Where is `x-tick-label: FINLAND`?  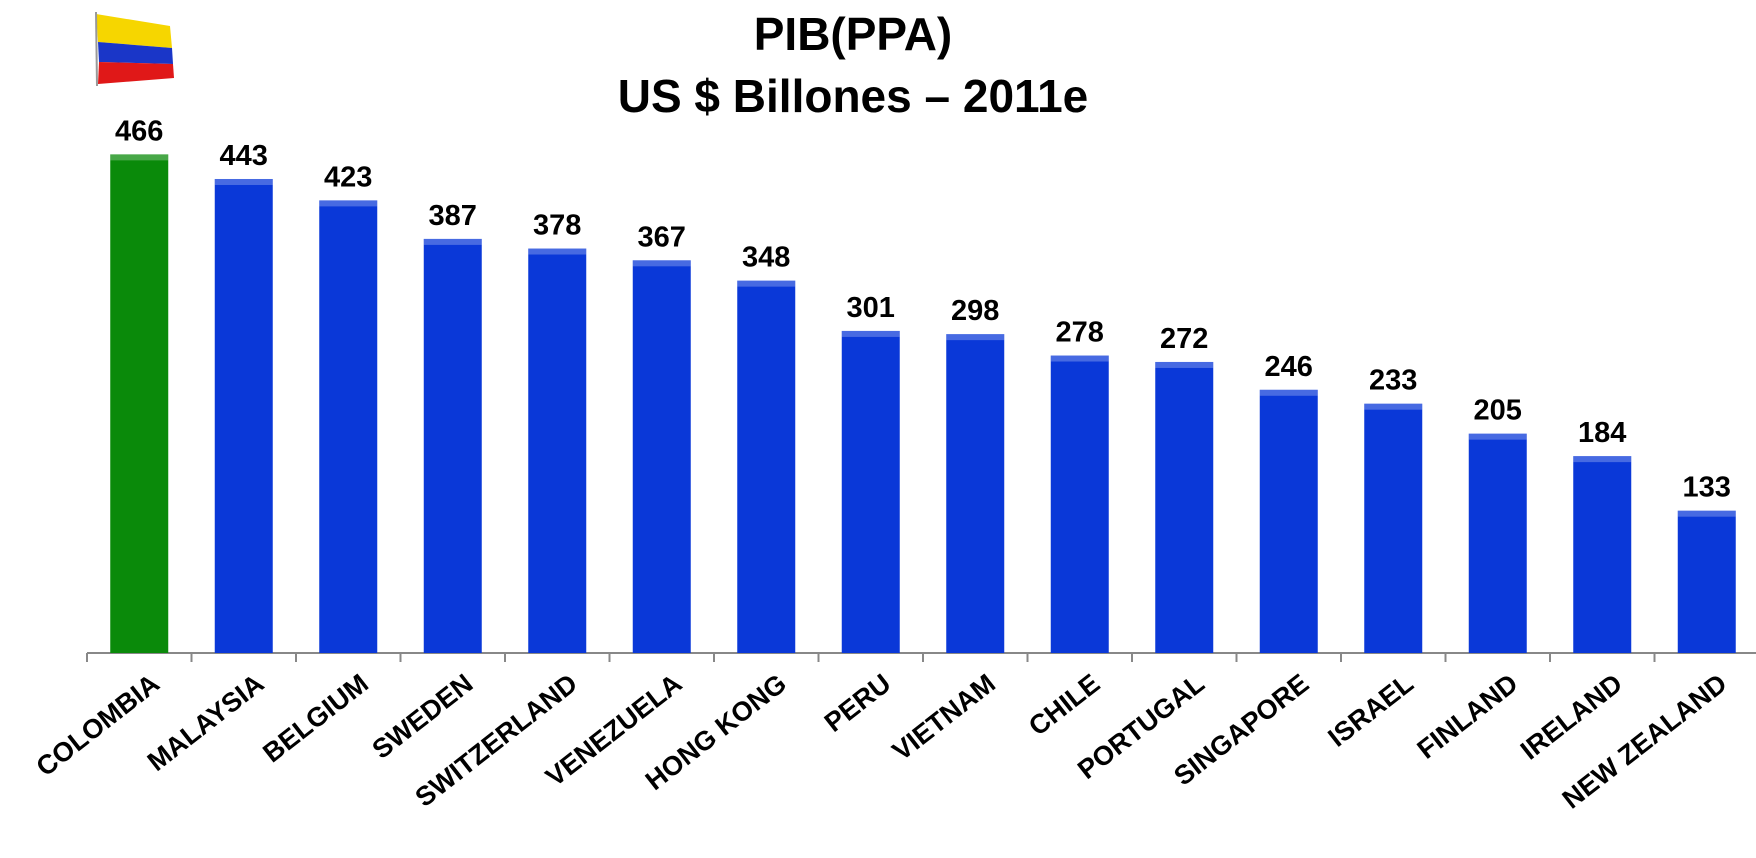
x-tick-label: FINLAND is located at coordinates (1468, 716).